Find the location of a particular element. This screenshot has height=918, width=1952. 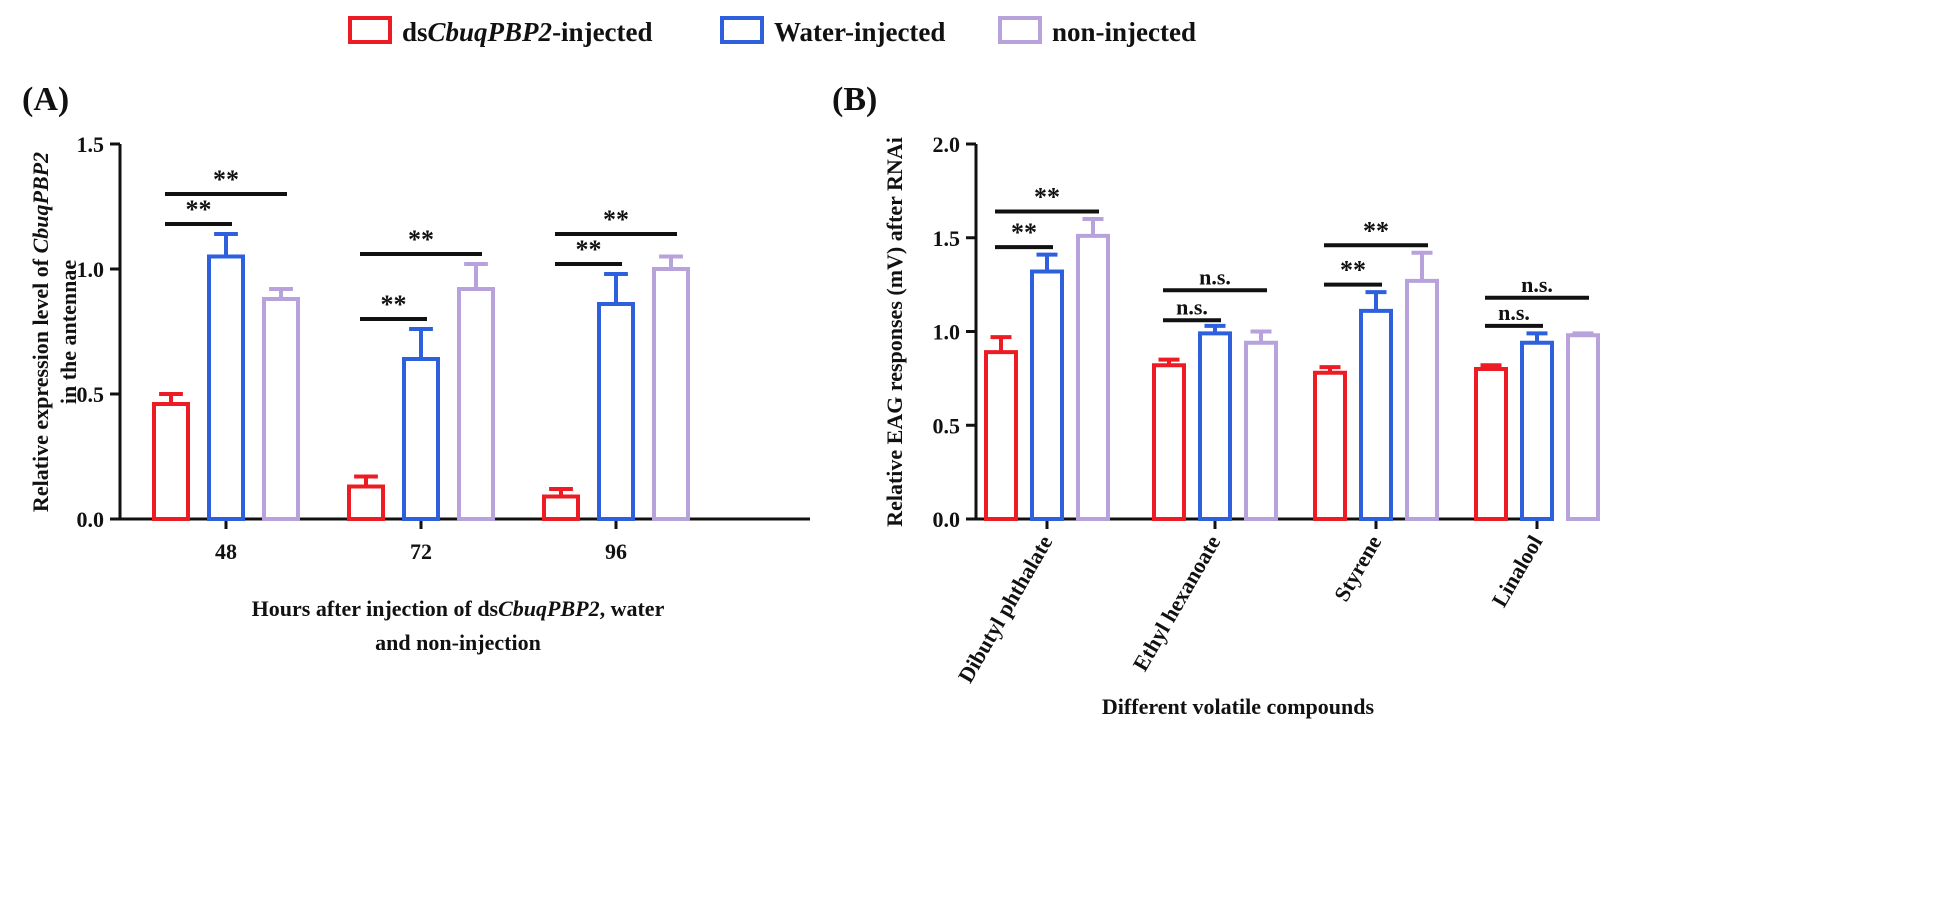

panel-a-y-tick-label: 1.5 is located at coordinates (91, 144).